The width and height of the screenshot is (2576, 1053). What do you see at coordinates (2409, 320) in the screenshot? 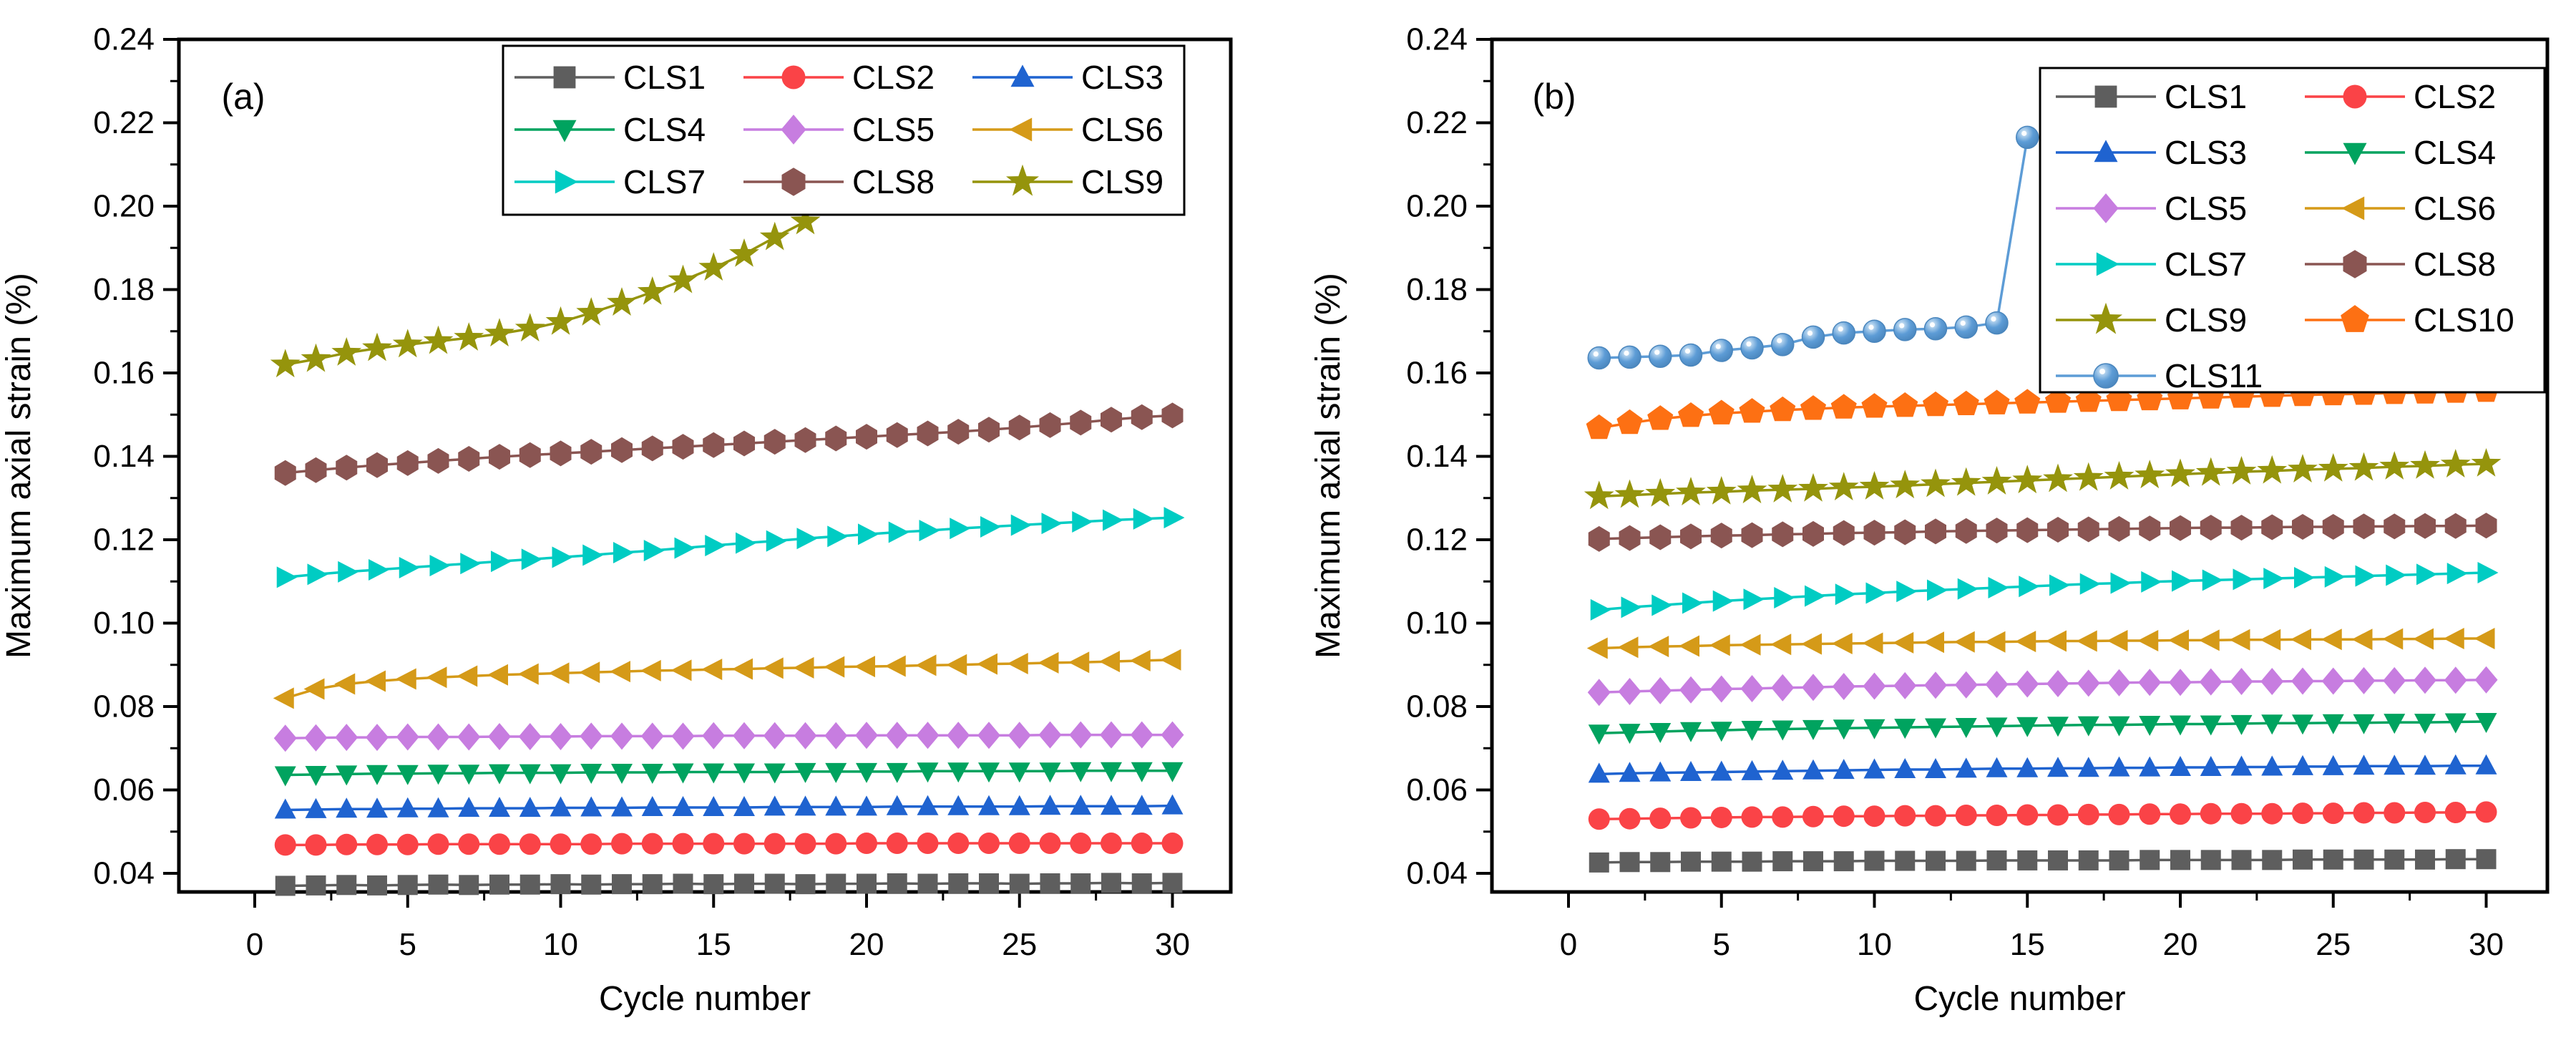
I see `legend-item-cls10: CLS10` at bounding box center [2409, 320].